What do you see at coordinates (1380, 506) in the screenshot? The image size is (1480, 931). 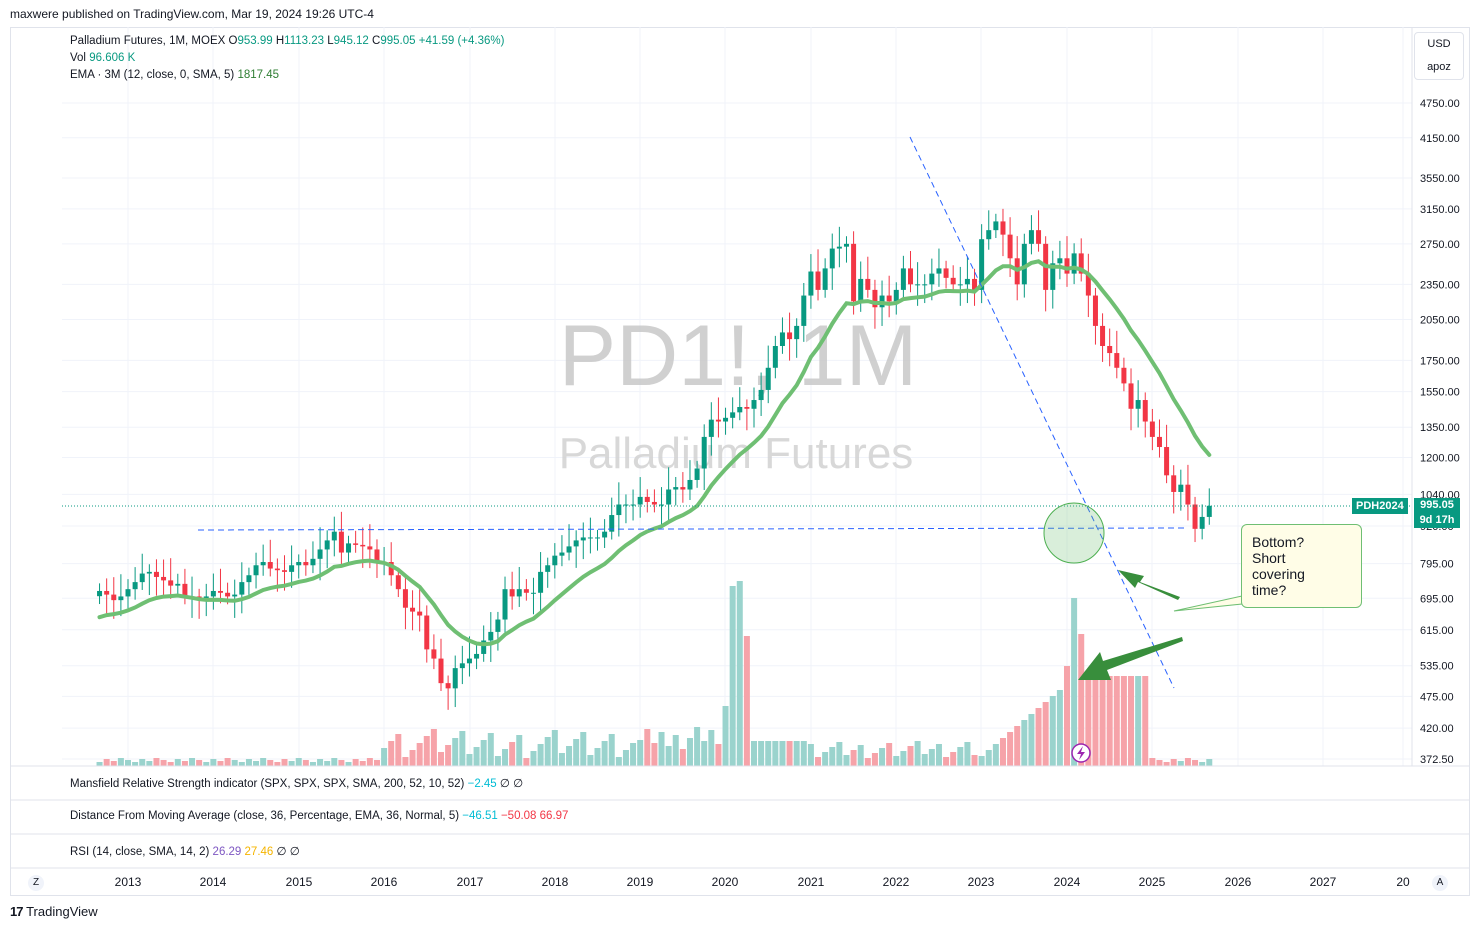 I see `symbol-price-tag: PDH2024` at bounding box center [1380, 506].